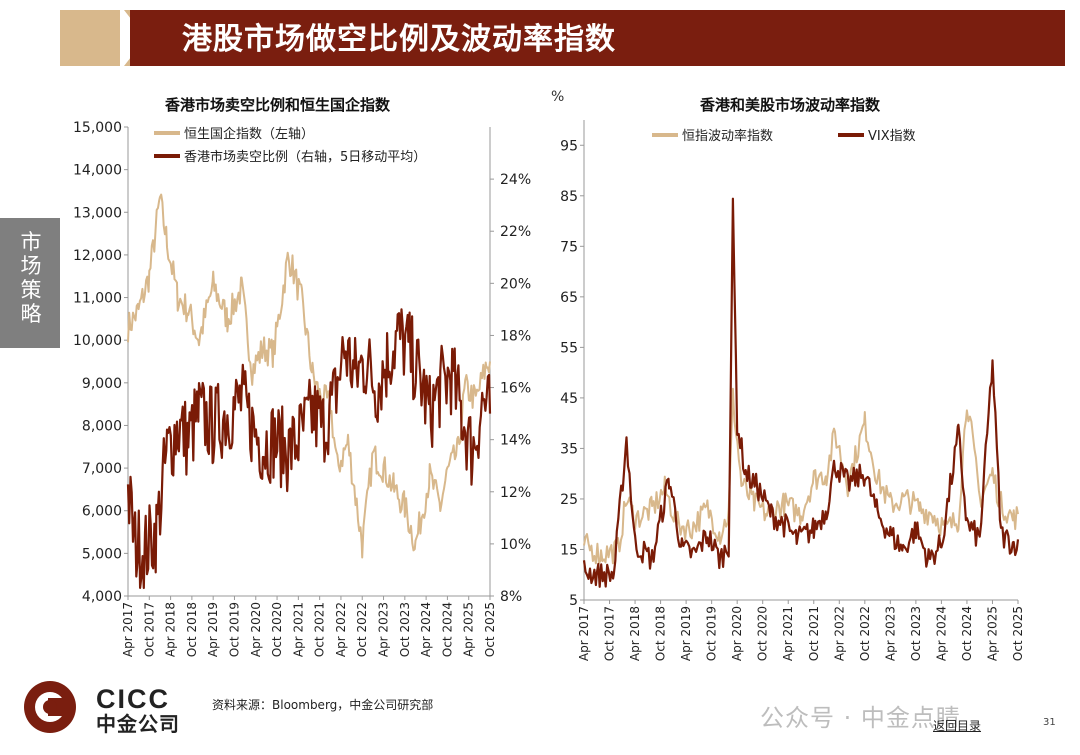  Describe the element at coordinates (569, 500) in the screenshot. I see `chart2-y-tick-label: 25` at that location.